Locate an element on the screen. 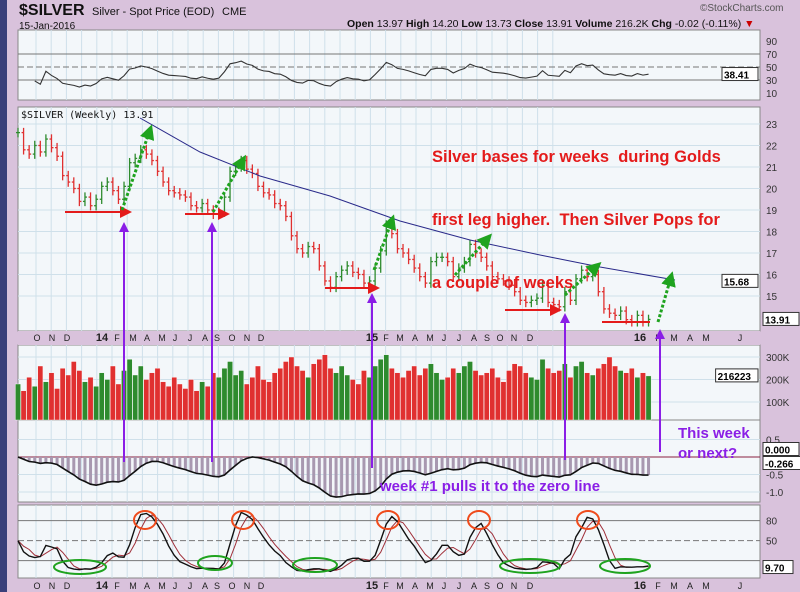 The height and width of the screenshot is (592, 800). ma-last-value: 15.68 is located at coordinates (736, 282).